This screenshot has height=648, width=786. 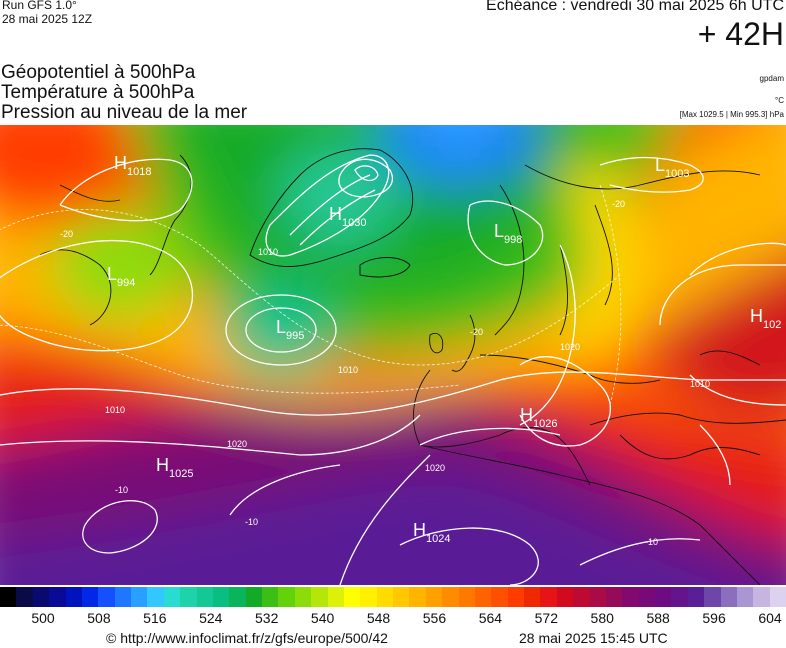 I want to click on unit-geopotential: gpdam, so click(x=771, y=78).